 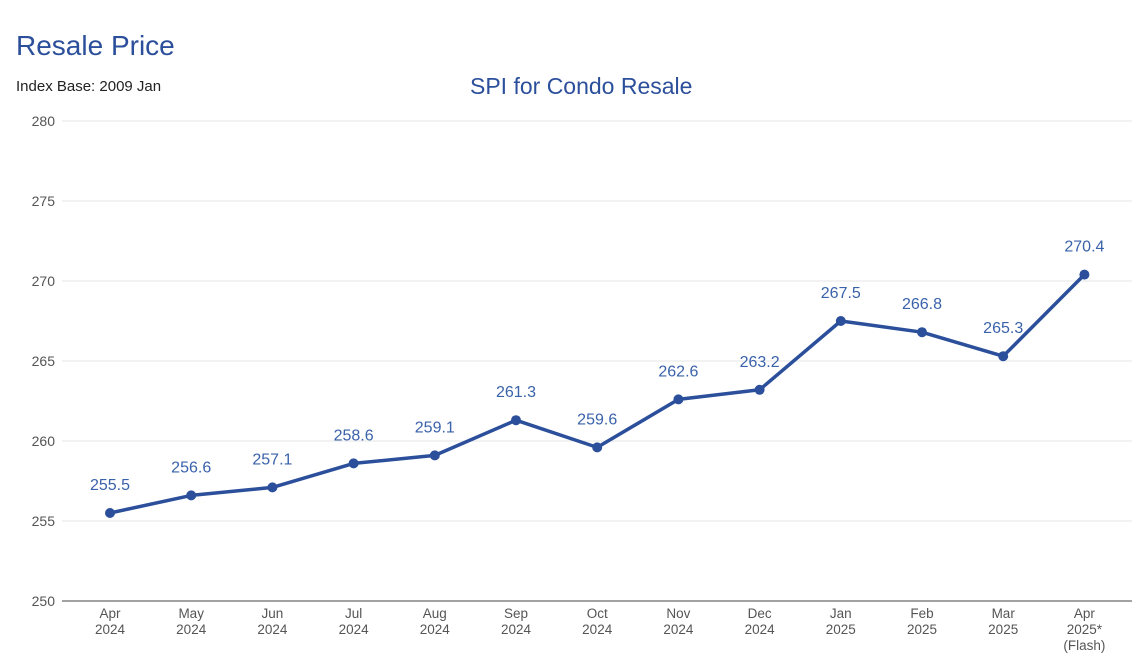 I want to click on data-label: 261.3, so click(x=516, y=392).